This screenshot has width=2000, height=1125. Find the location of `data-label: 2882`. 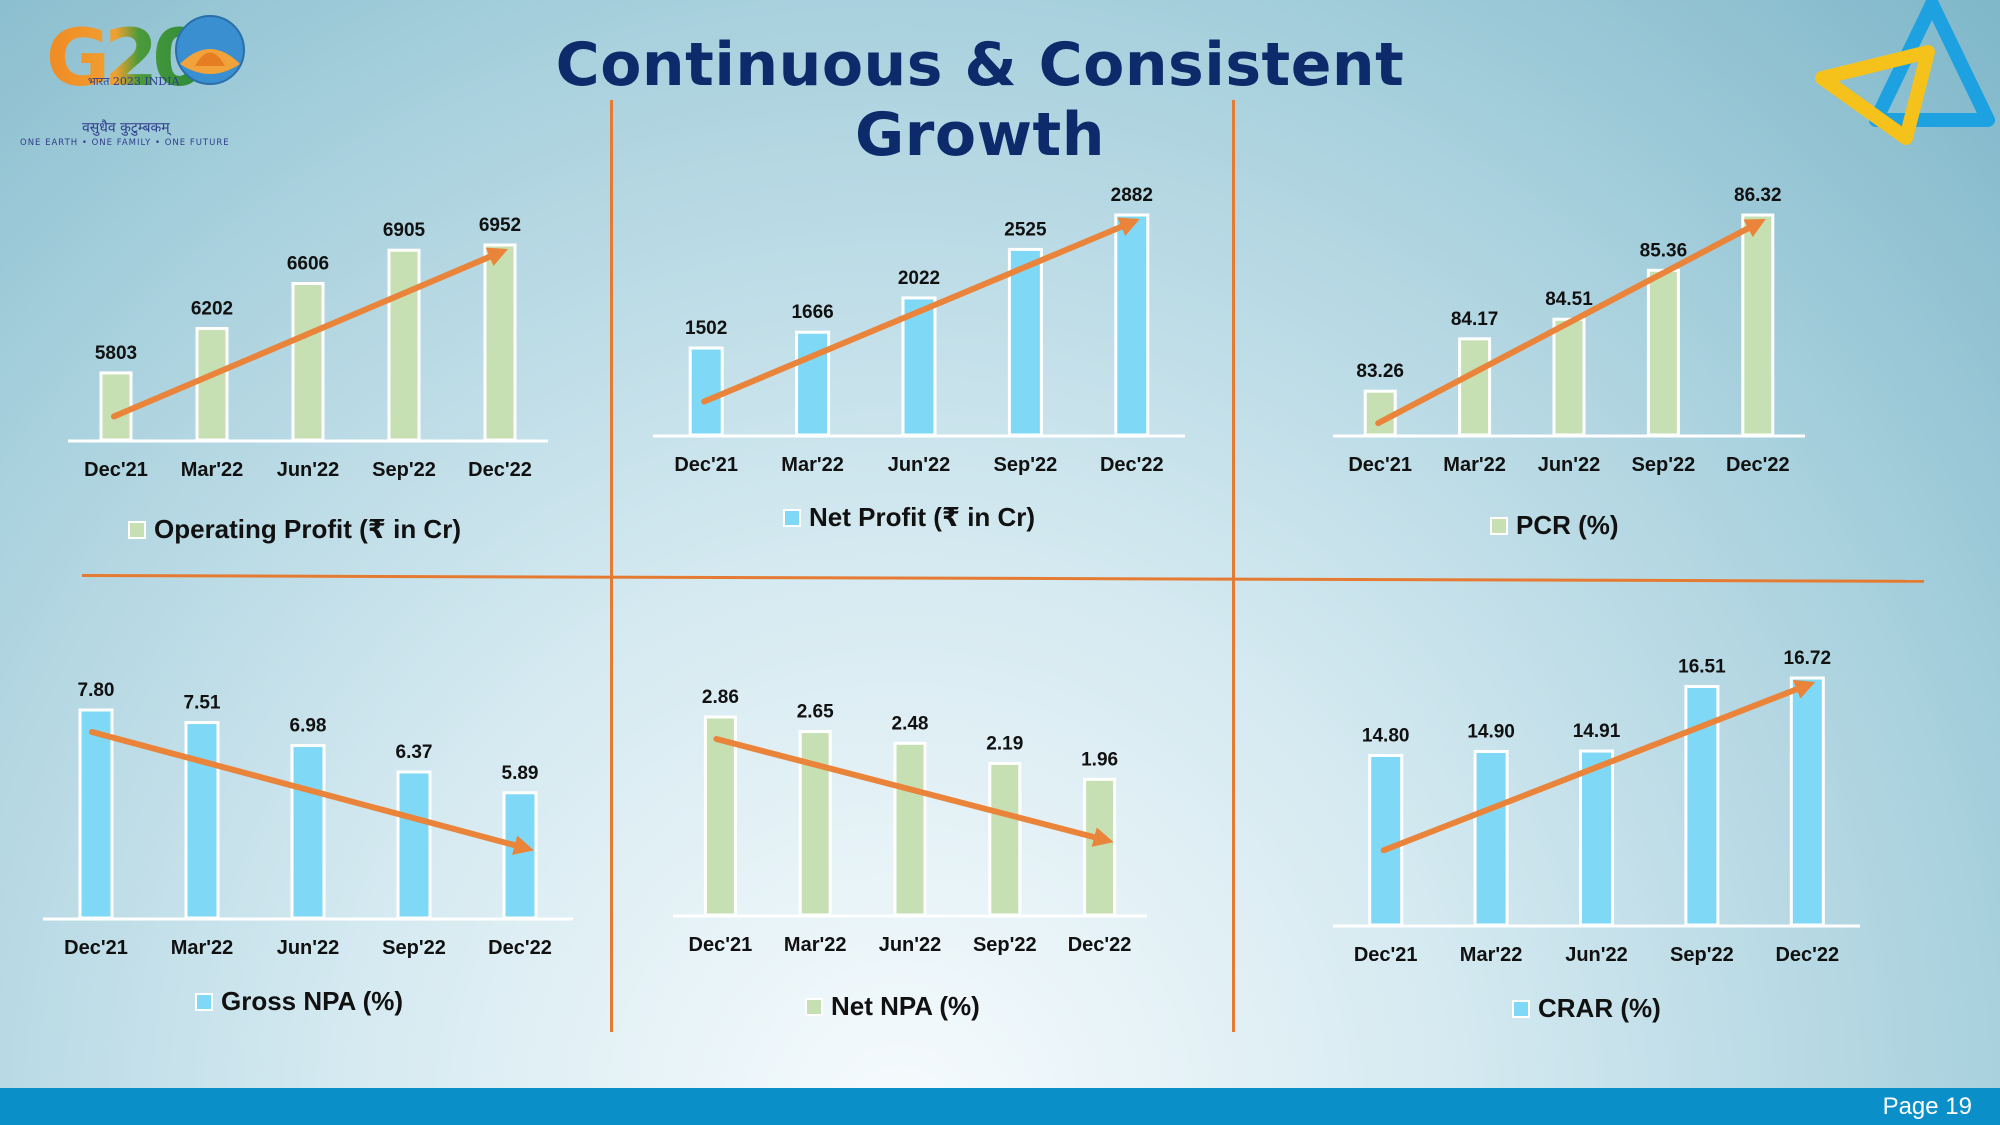

data-label: 2882 is located at coordinates (1132, 195).